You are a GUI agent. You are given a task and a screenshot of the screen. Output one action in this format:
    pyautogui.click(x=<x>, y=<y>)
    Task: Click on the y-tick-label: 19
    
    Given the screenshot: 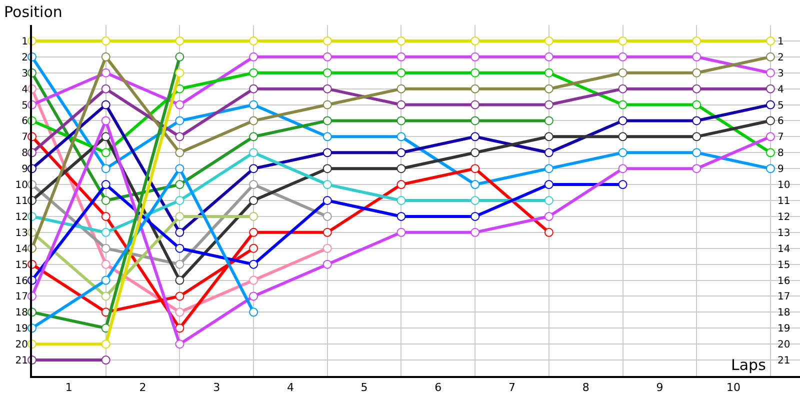 What is the action you would take?
    pyautogui.click(x=21, y=329)
    